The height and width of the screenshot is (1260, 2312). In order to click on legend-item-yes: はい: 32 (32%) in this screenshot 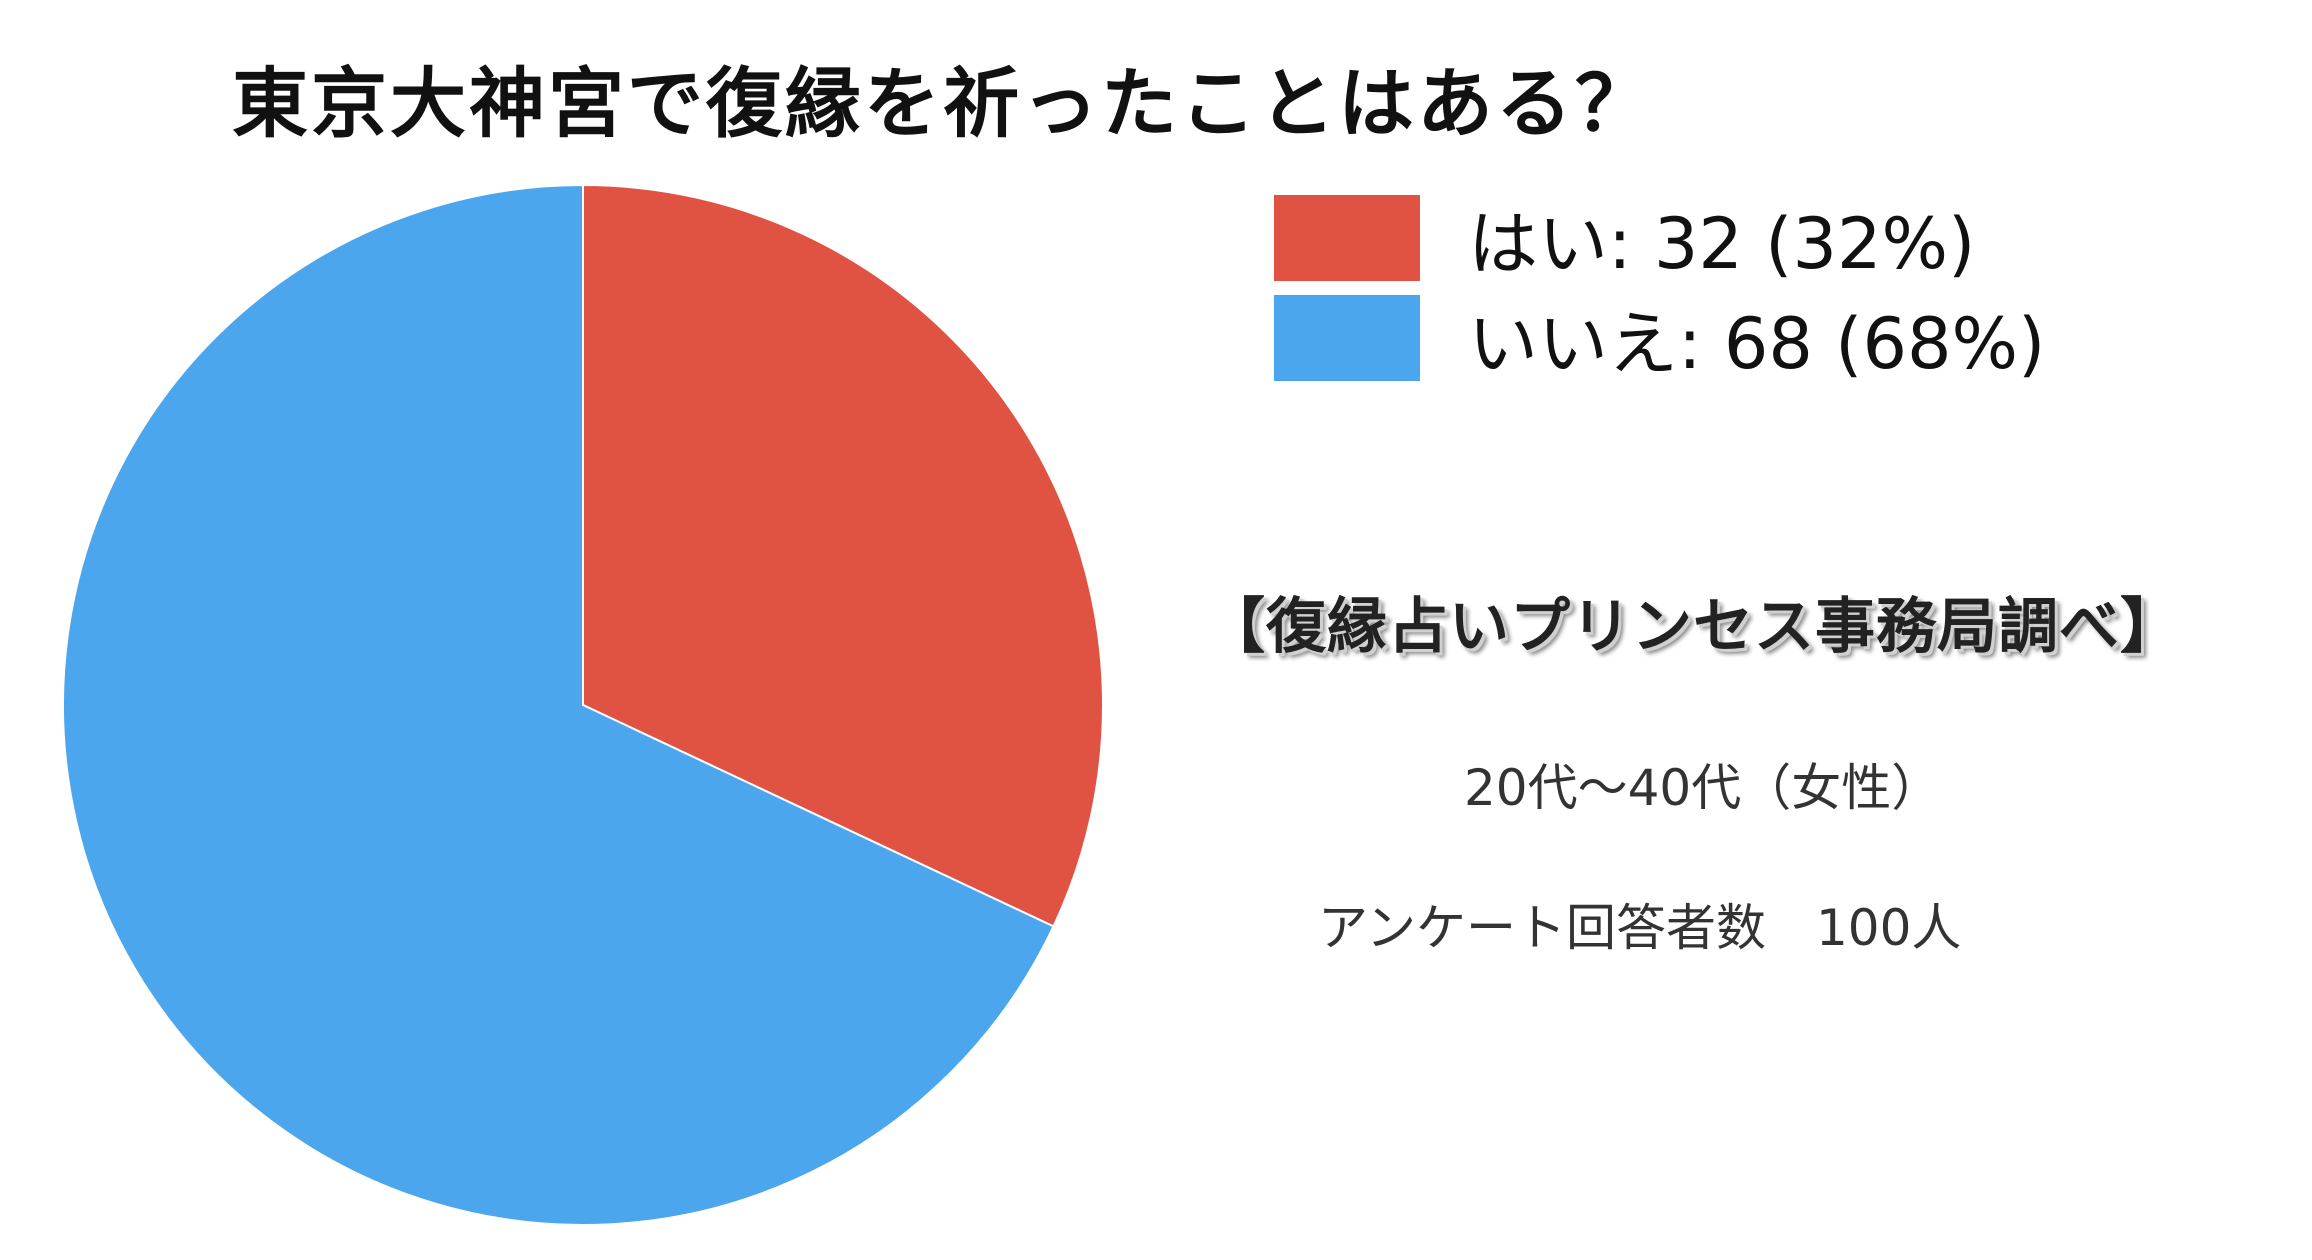, I will do `click(1659, 238)`.